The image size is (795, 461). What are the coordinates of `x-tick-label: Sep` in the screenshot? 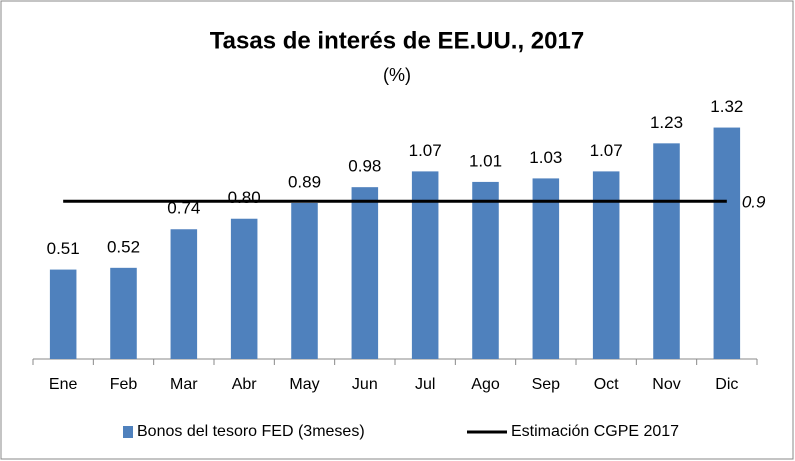 It's located at (546, 384).